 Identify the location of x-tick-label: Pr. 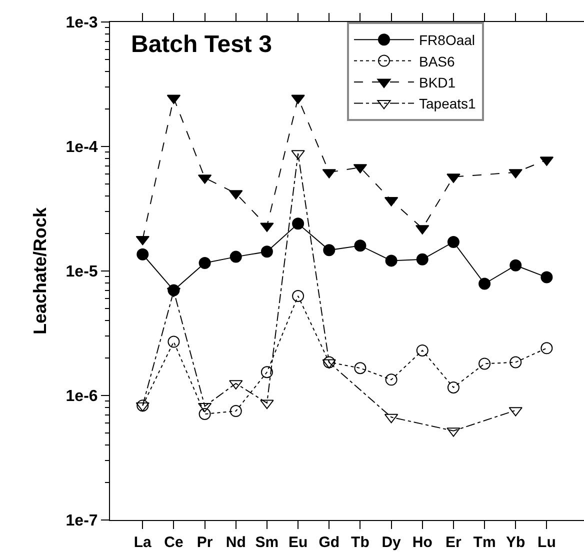
(204, 542).